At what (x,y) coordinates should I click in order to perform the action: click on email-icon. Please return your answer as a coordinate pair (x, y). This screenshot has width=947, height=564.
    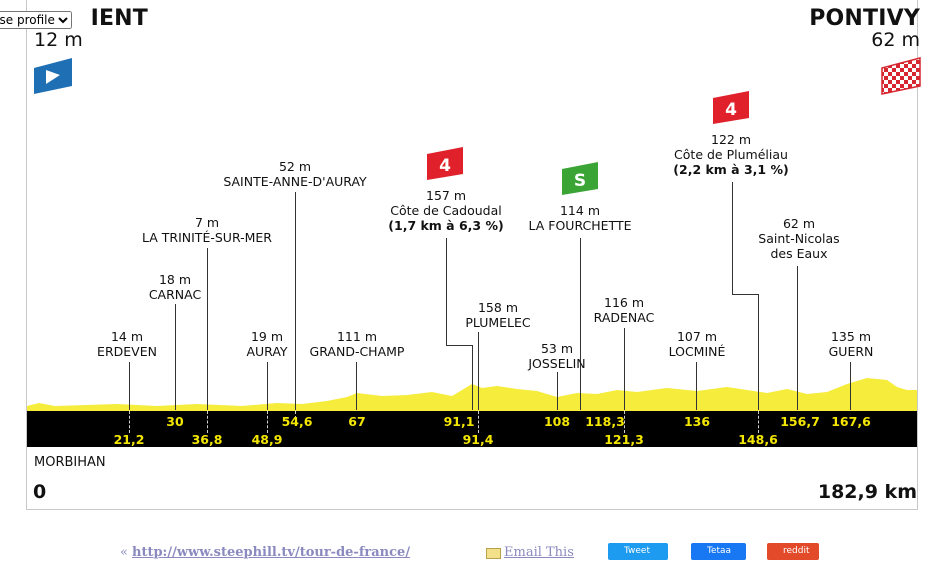
    Looking at the image, I should click on (493, 553).